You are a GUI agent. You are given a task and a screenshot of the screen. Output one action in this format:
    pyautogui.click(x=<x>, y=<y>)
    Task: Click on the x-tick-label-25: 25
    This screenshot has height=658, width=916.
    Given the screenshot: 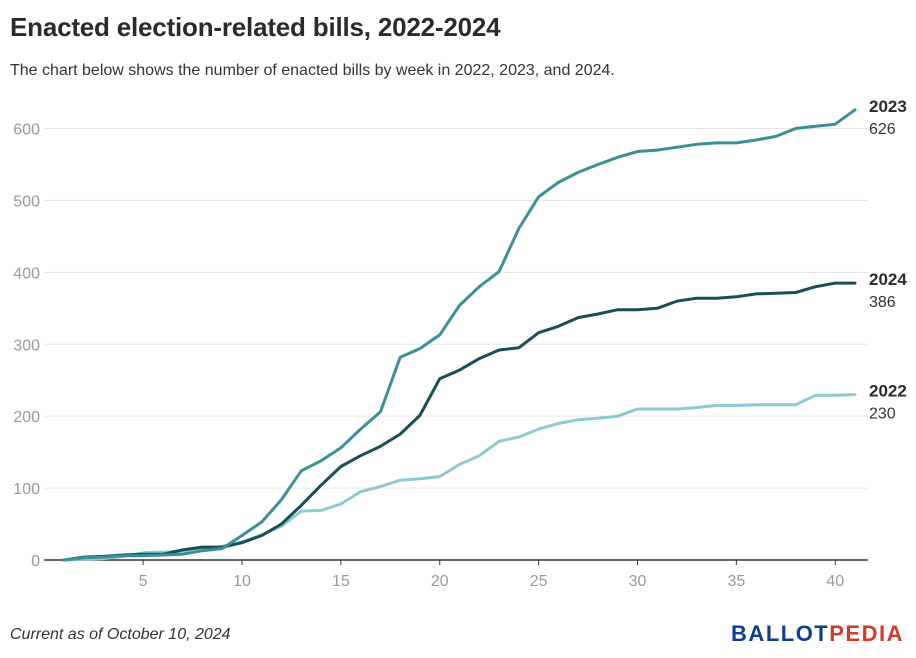 What is the action you would take?
    pyautogui.click(x=539, y=581)
    